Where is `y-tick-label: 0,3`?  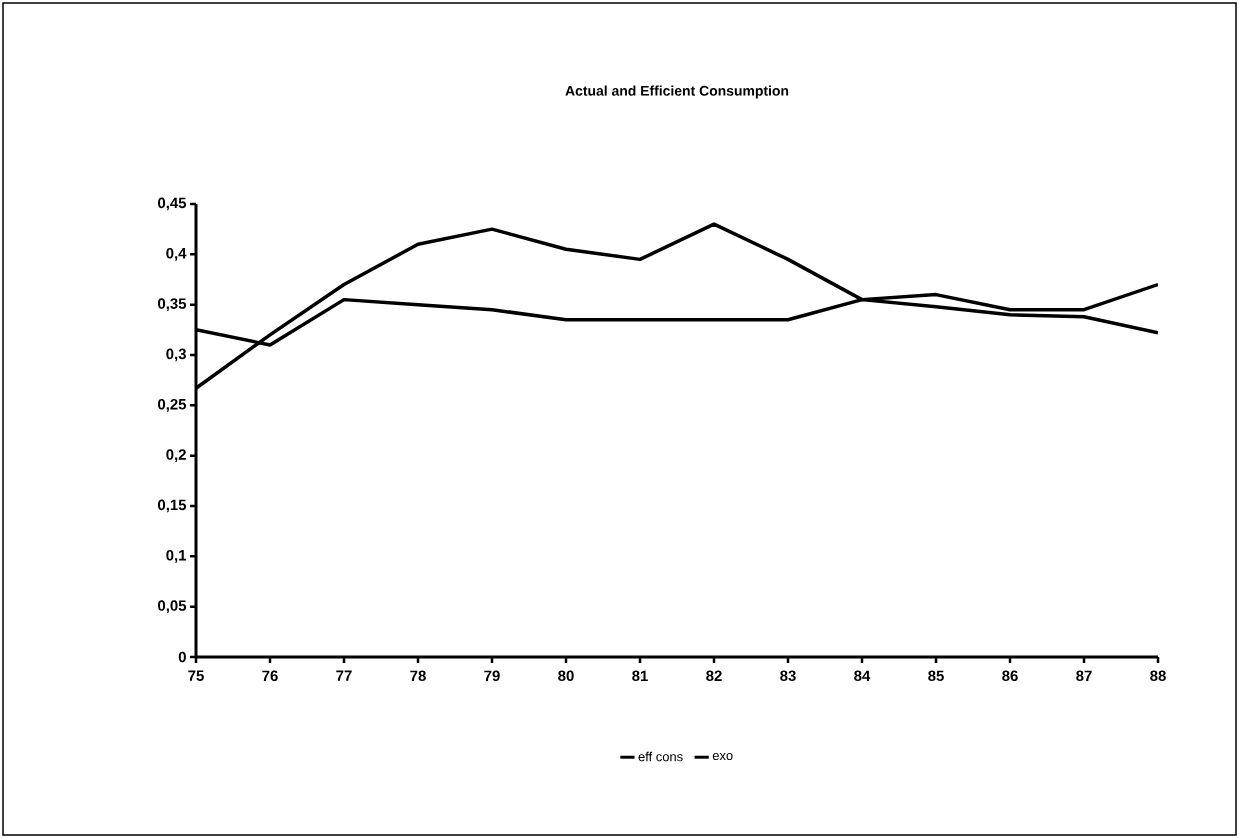
y-tick-label: 0,3 is located at coordinates (176, 355).